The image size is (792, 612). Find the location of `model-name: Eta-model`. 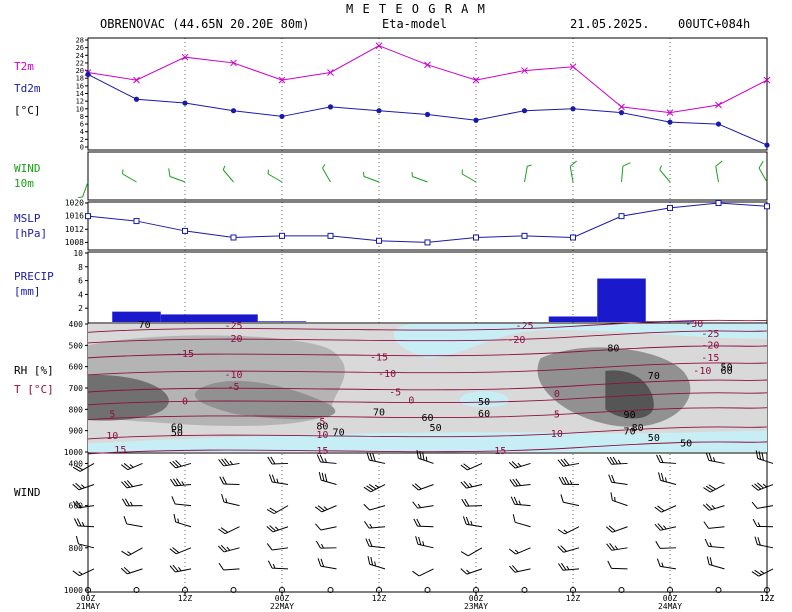

model-name: Eta-model is located at coordinates (415, 24).